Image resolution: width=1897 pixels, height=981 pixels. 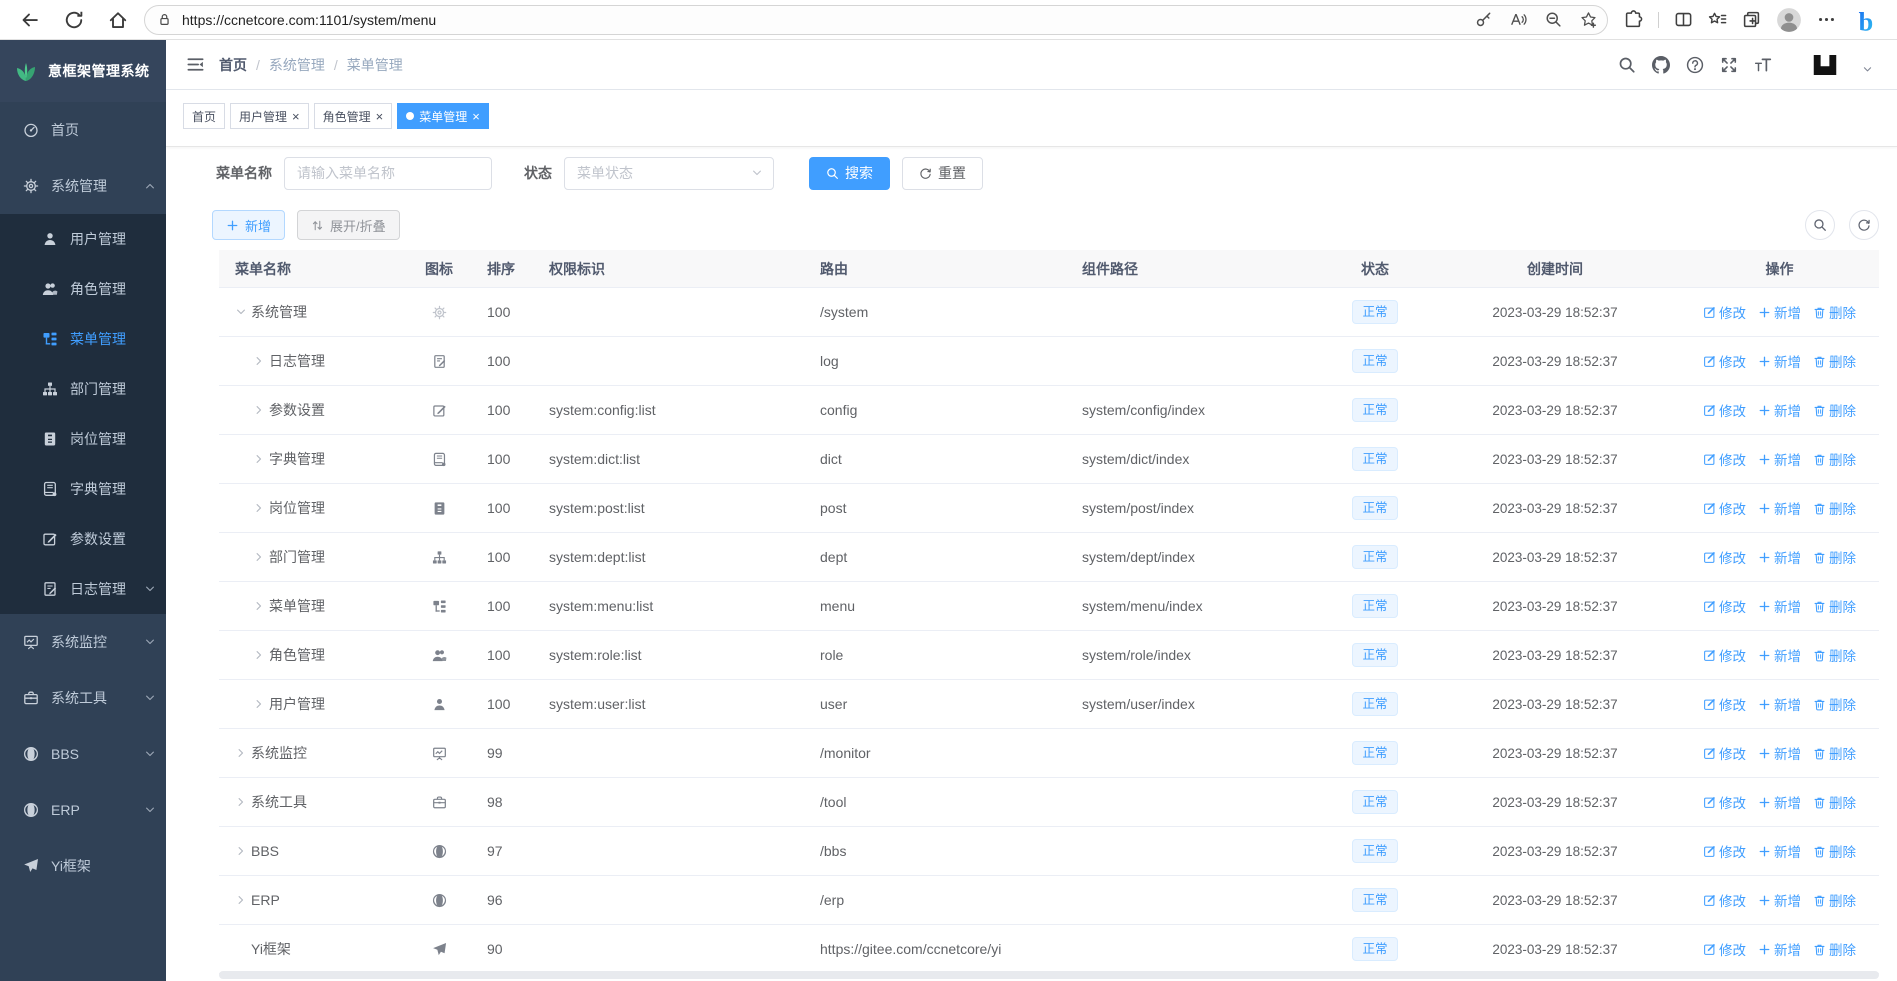 I want to click on github-icon, so click(x=1661, y=65).